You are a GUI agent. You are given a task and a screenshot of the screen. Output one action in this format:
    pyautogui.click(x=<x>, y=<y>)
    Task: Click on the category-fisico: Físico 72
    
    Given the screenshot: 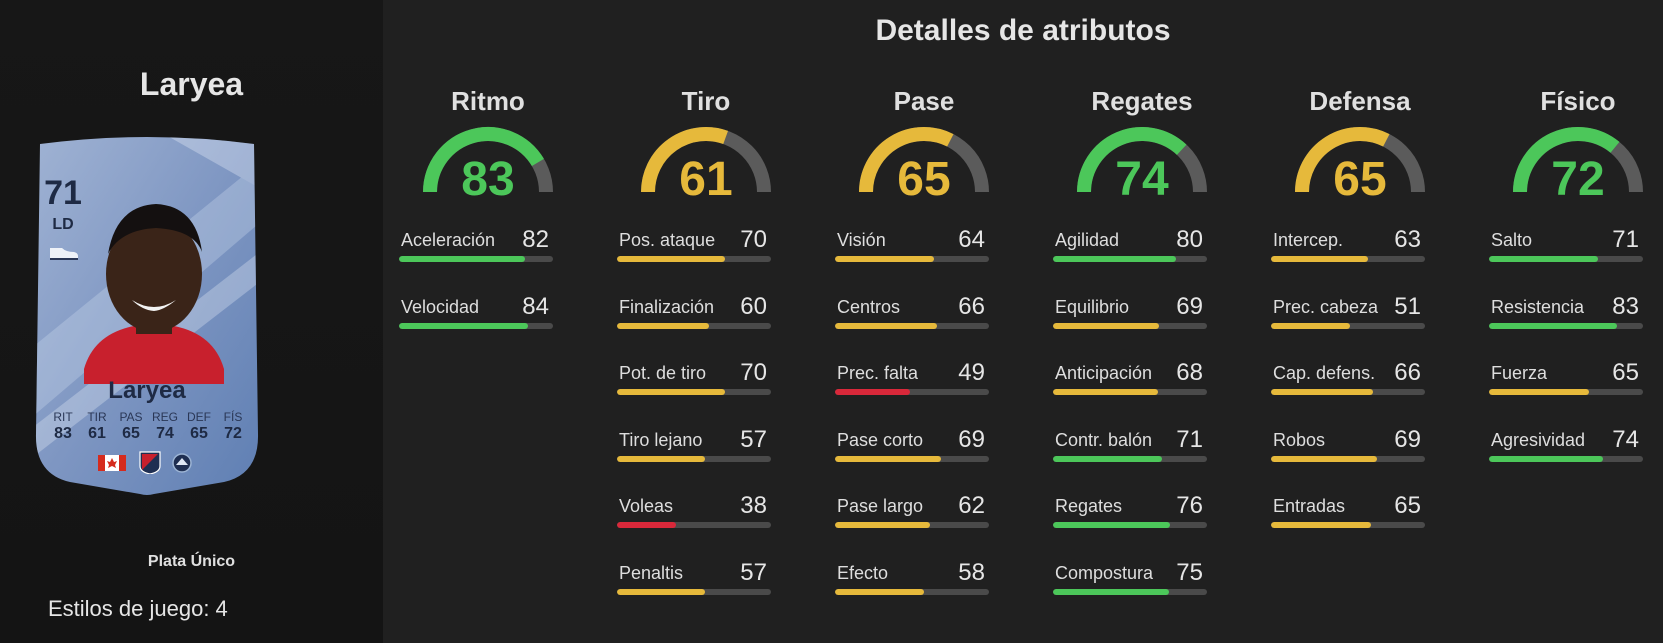 What is the action you would take?
    pyautogui.click(x=1578, y=146)
    